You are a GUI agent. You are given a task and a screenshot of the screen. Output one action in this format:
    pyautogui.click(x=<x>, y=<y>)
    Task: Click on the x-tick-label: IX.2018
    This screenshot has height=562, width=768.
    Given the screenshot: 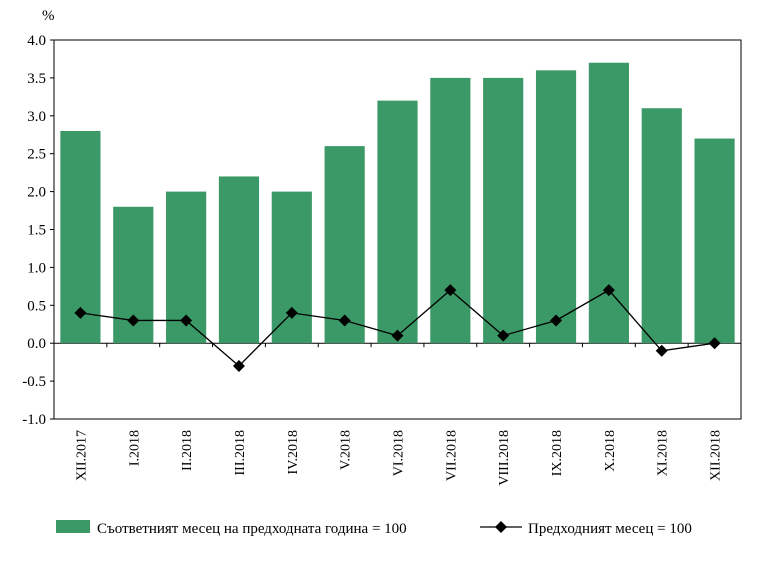 What is the action you would take?
    pyautogui.click(x=557, y=453)
    